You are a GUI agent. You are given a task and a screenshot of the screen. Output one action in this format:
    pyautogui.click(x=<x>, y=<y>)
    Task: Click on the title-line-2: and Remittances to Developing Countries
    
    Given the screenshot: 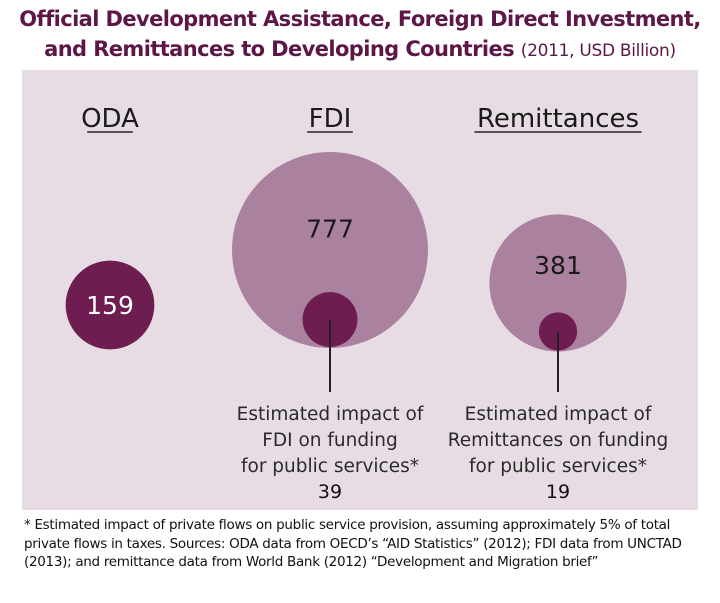 What is the action you would take?
    pyautogui.click(x=279, y=49)
    